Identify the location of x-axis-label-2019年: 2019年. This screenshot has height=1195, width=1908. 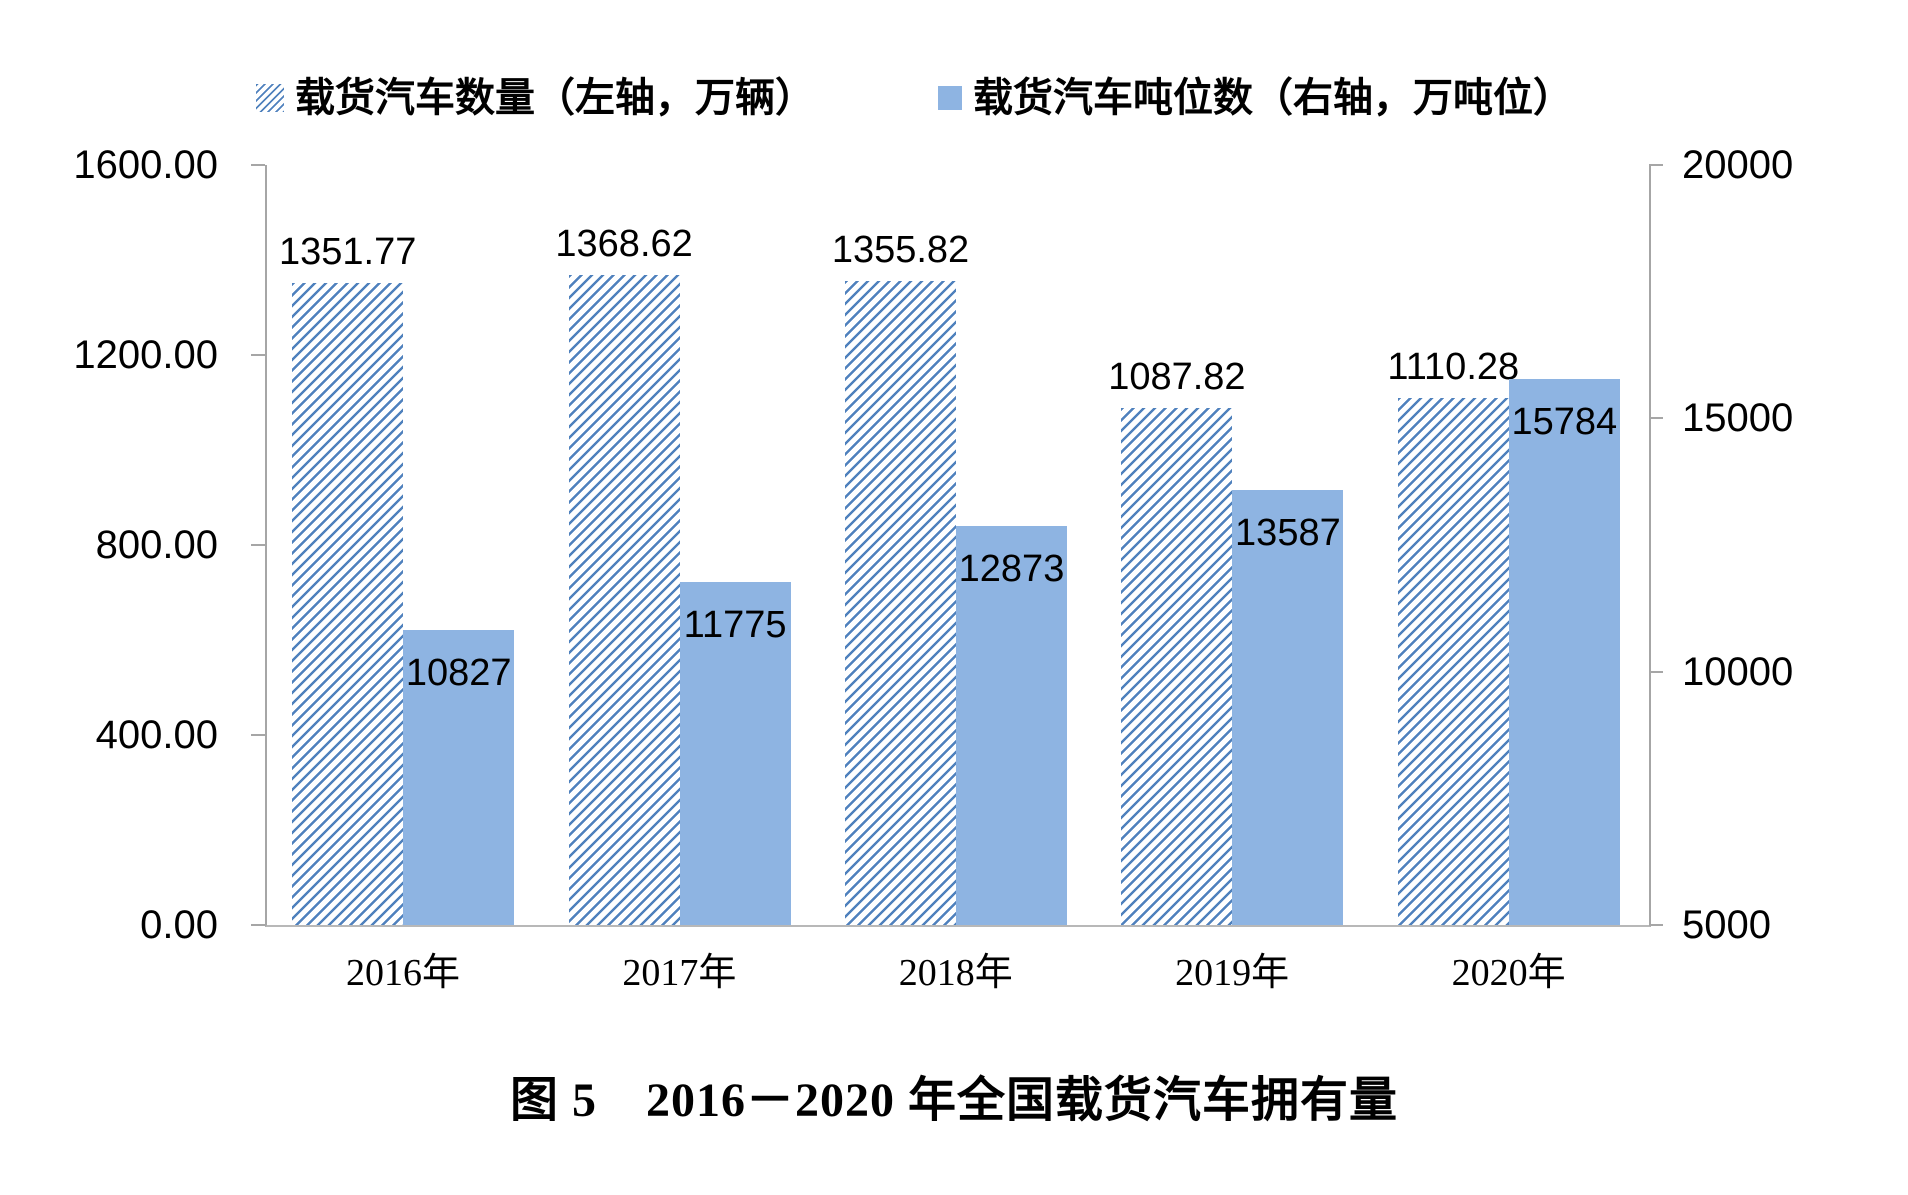
(1232, 973).